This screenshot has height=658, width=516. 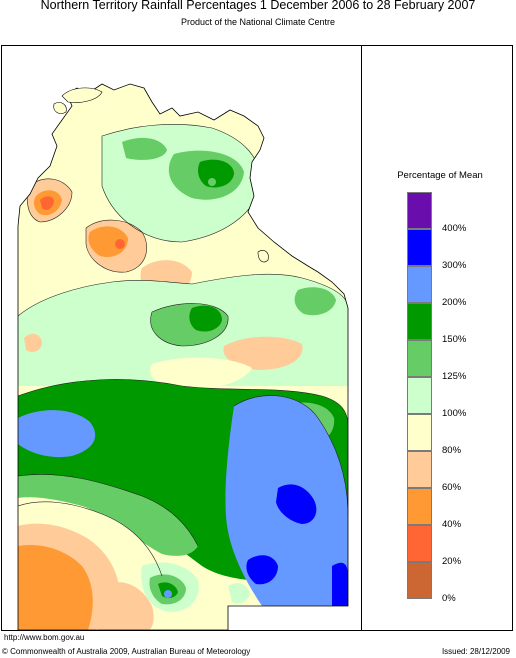 What do you see at coordinates (454, 339) in the screenshot?
I see `legend-tick-label: 150%` at bounding box center [454, 339].